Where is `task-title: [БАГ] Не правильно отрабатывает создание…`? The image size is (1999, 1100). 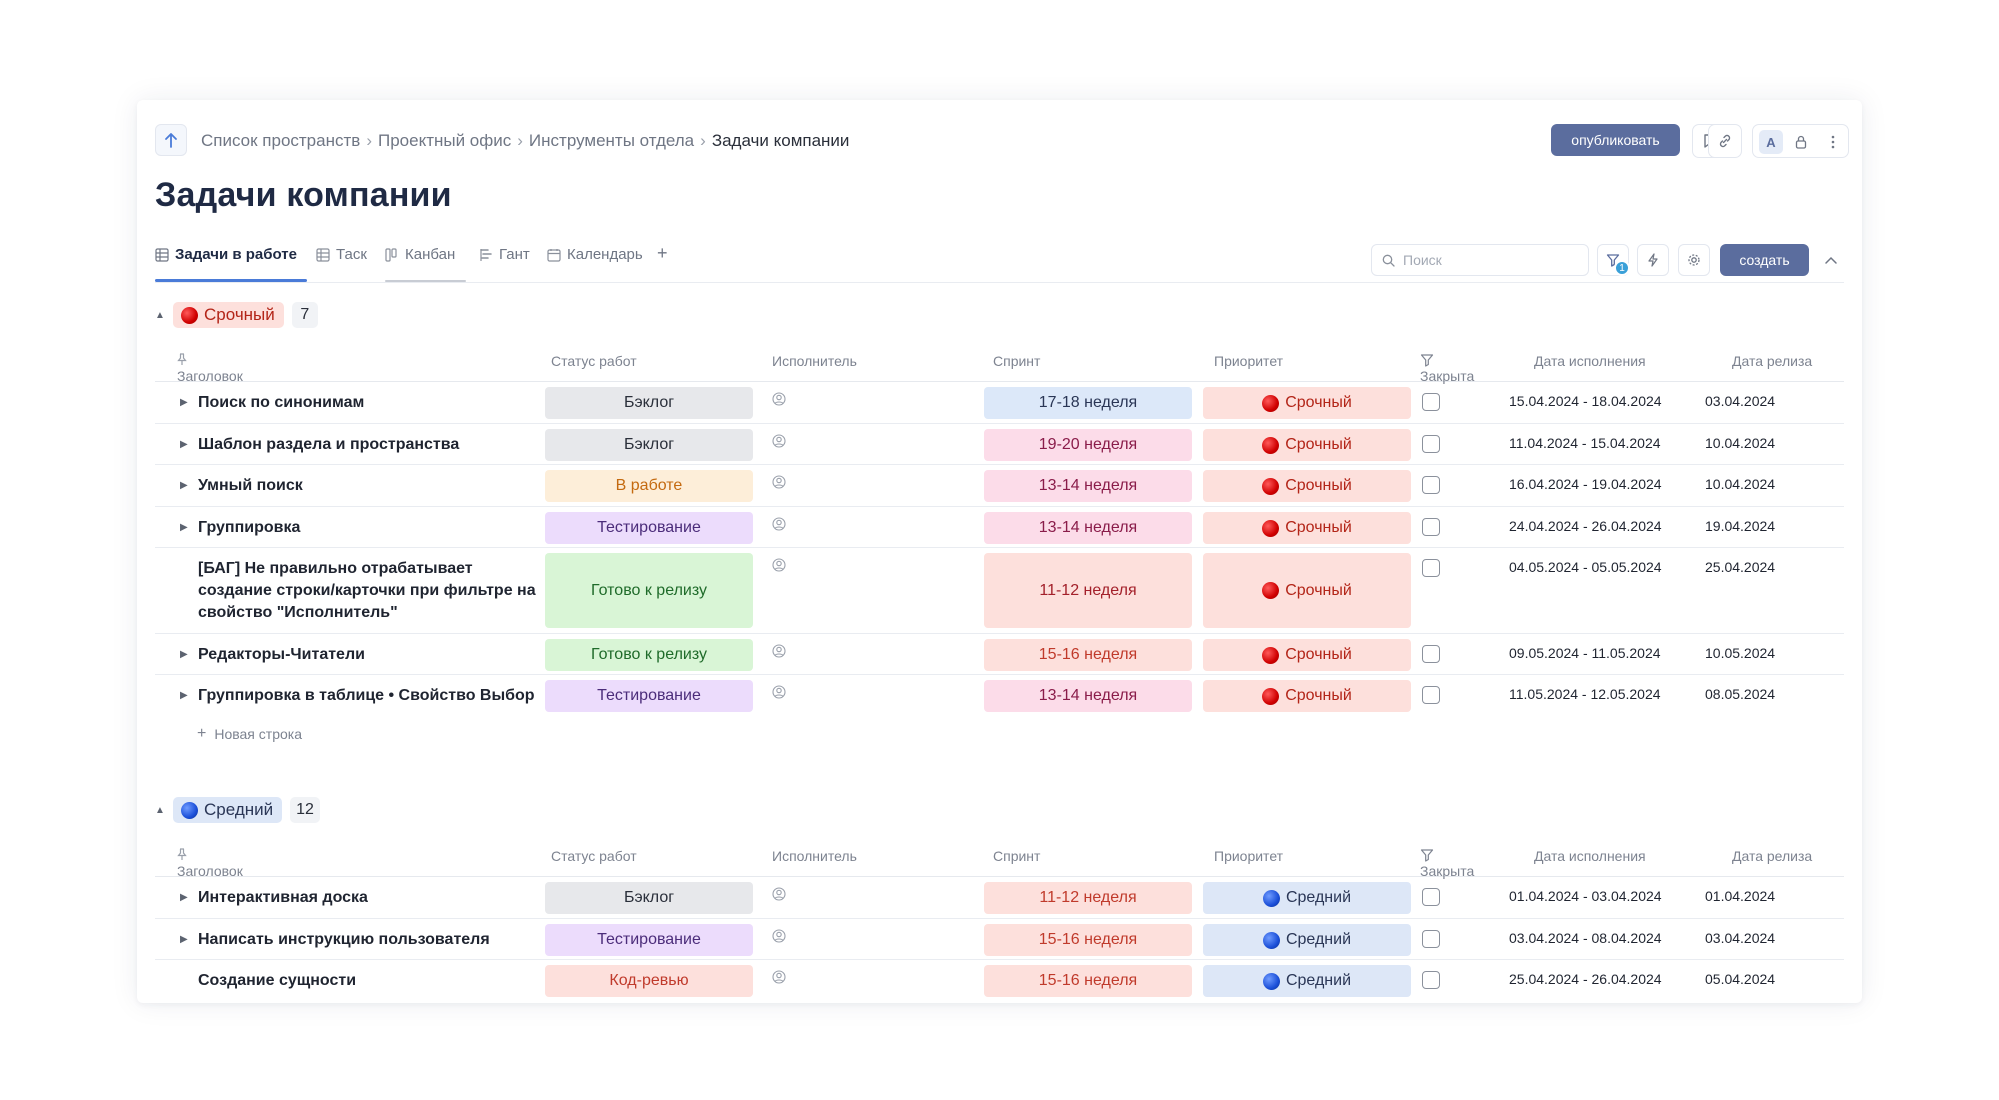 task-title: [БАГ] Не правильно отрабатывает создание… is located at coordinates (367, 590).